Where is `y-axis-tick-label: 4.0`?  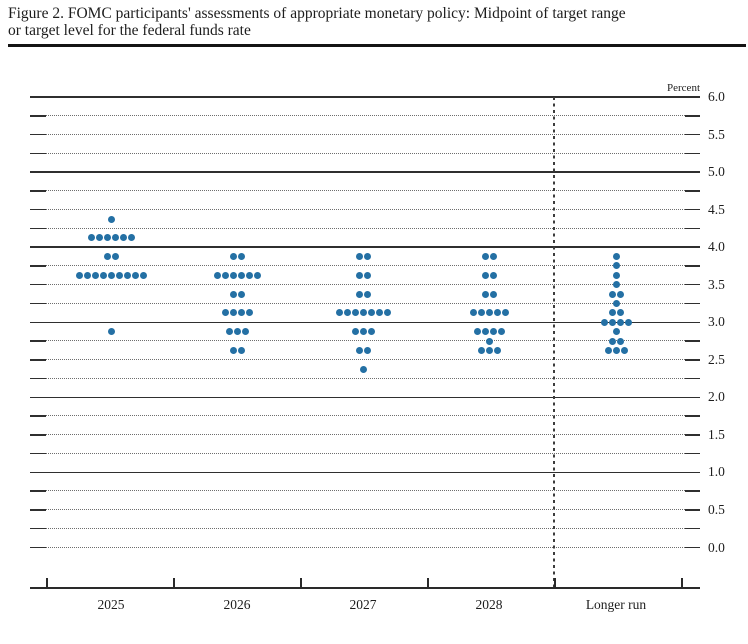 y-axis-tick-label: 4.0 is located at coordinates (716, 247).